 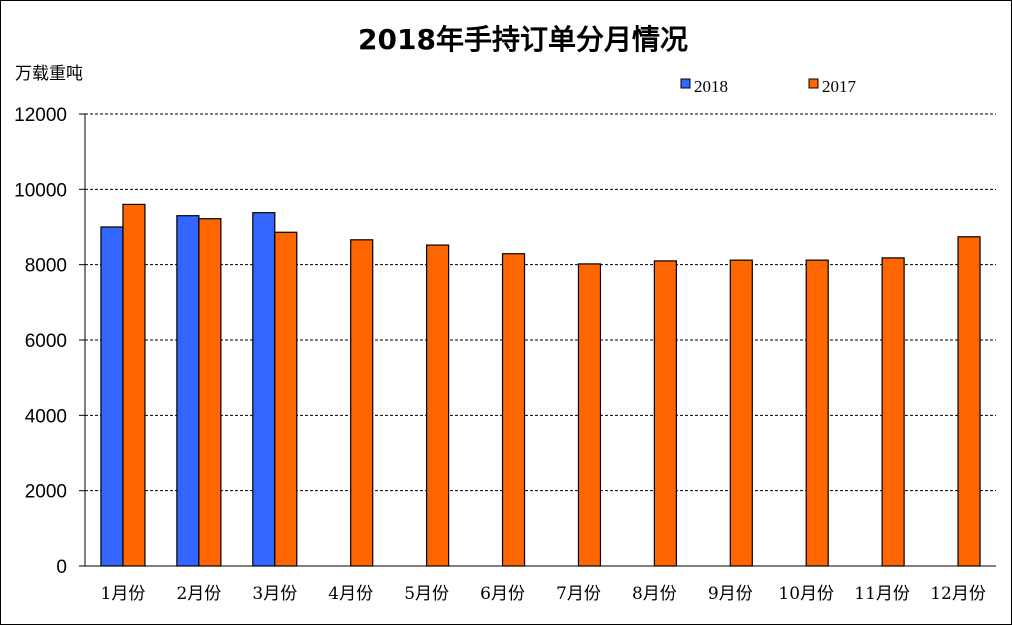 What do you see at coordinates (362, 403) in the screenshot?
I see `bar-2017-4月份` at bounding box center [362, 403].